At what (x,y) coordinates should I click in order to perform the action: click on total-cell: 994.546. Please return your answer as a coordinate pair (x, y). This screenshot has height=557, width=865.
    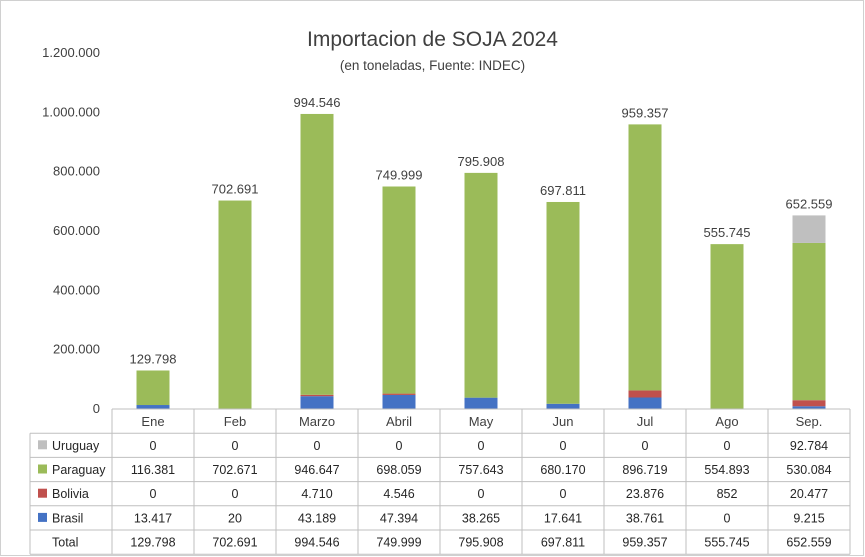
    Looking at the image, I should click on (316, 543).